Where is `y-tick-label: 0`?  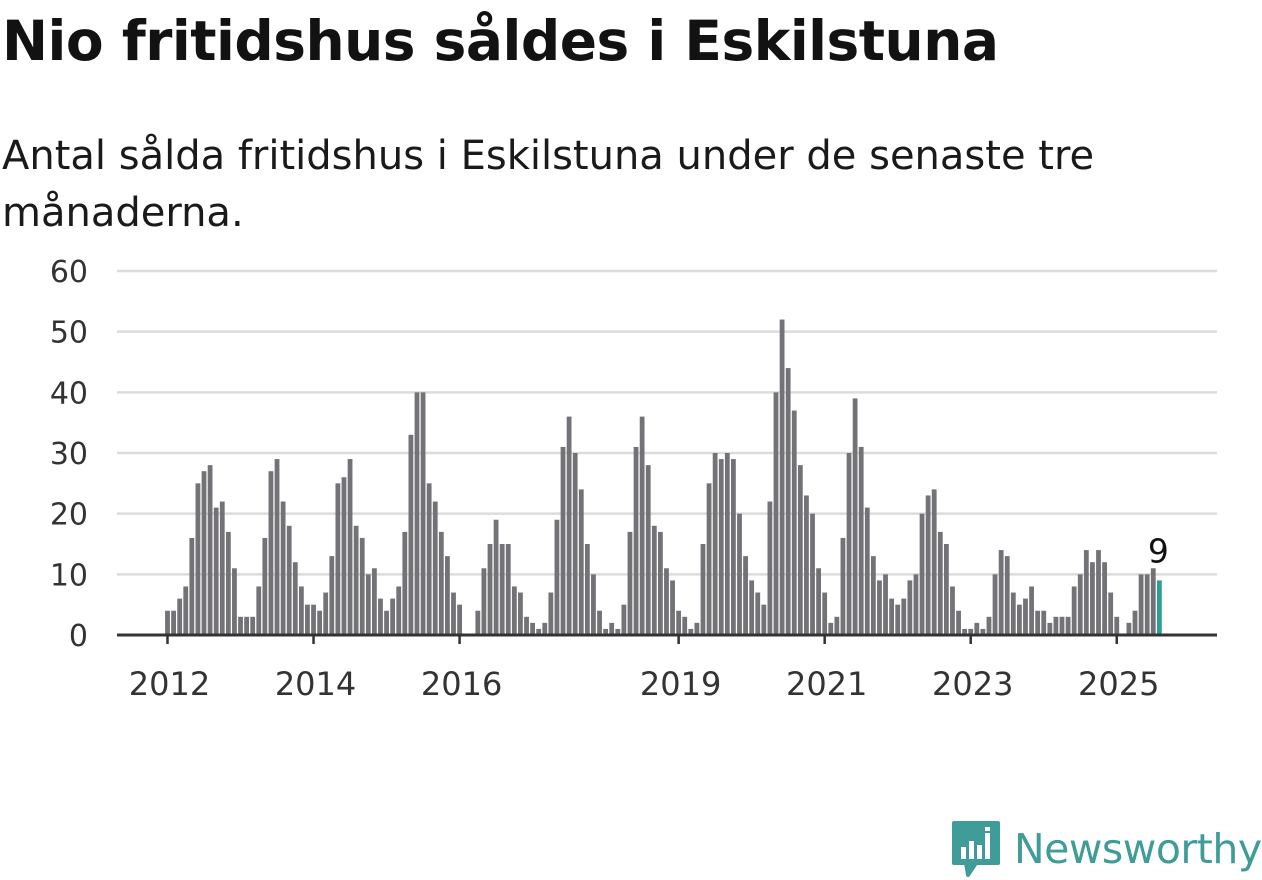 y-tick-label: 0 is located at coordinates (78, 636).